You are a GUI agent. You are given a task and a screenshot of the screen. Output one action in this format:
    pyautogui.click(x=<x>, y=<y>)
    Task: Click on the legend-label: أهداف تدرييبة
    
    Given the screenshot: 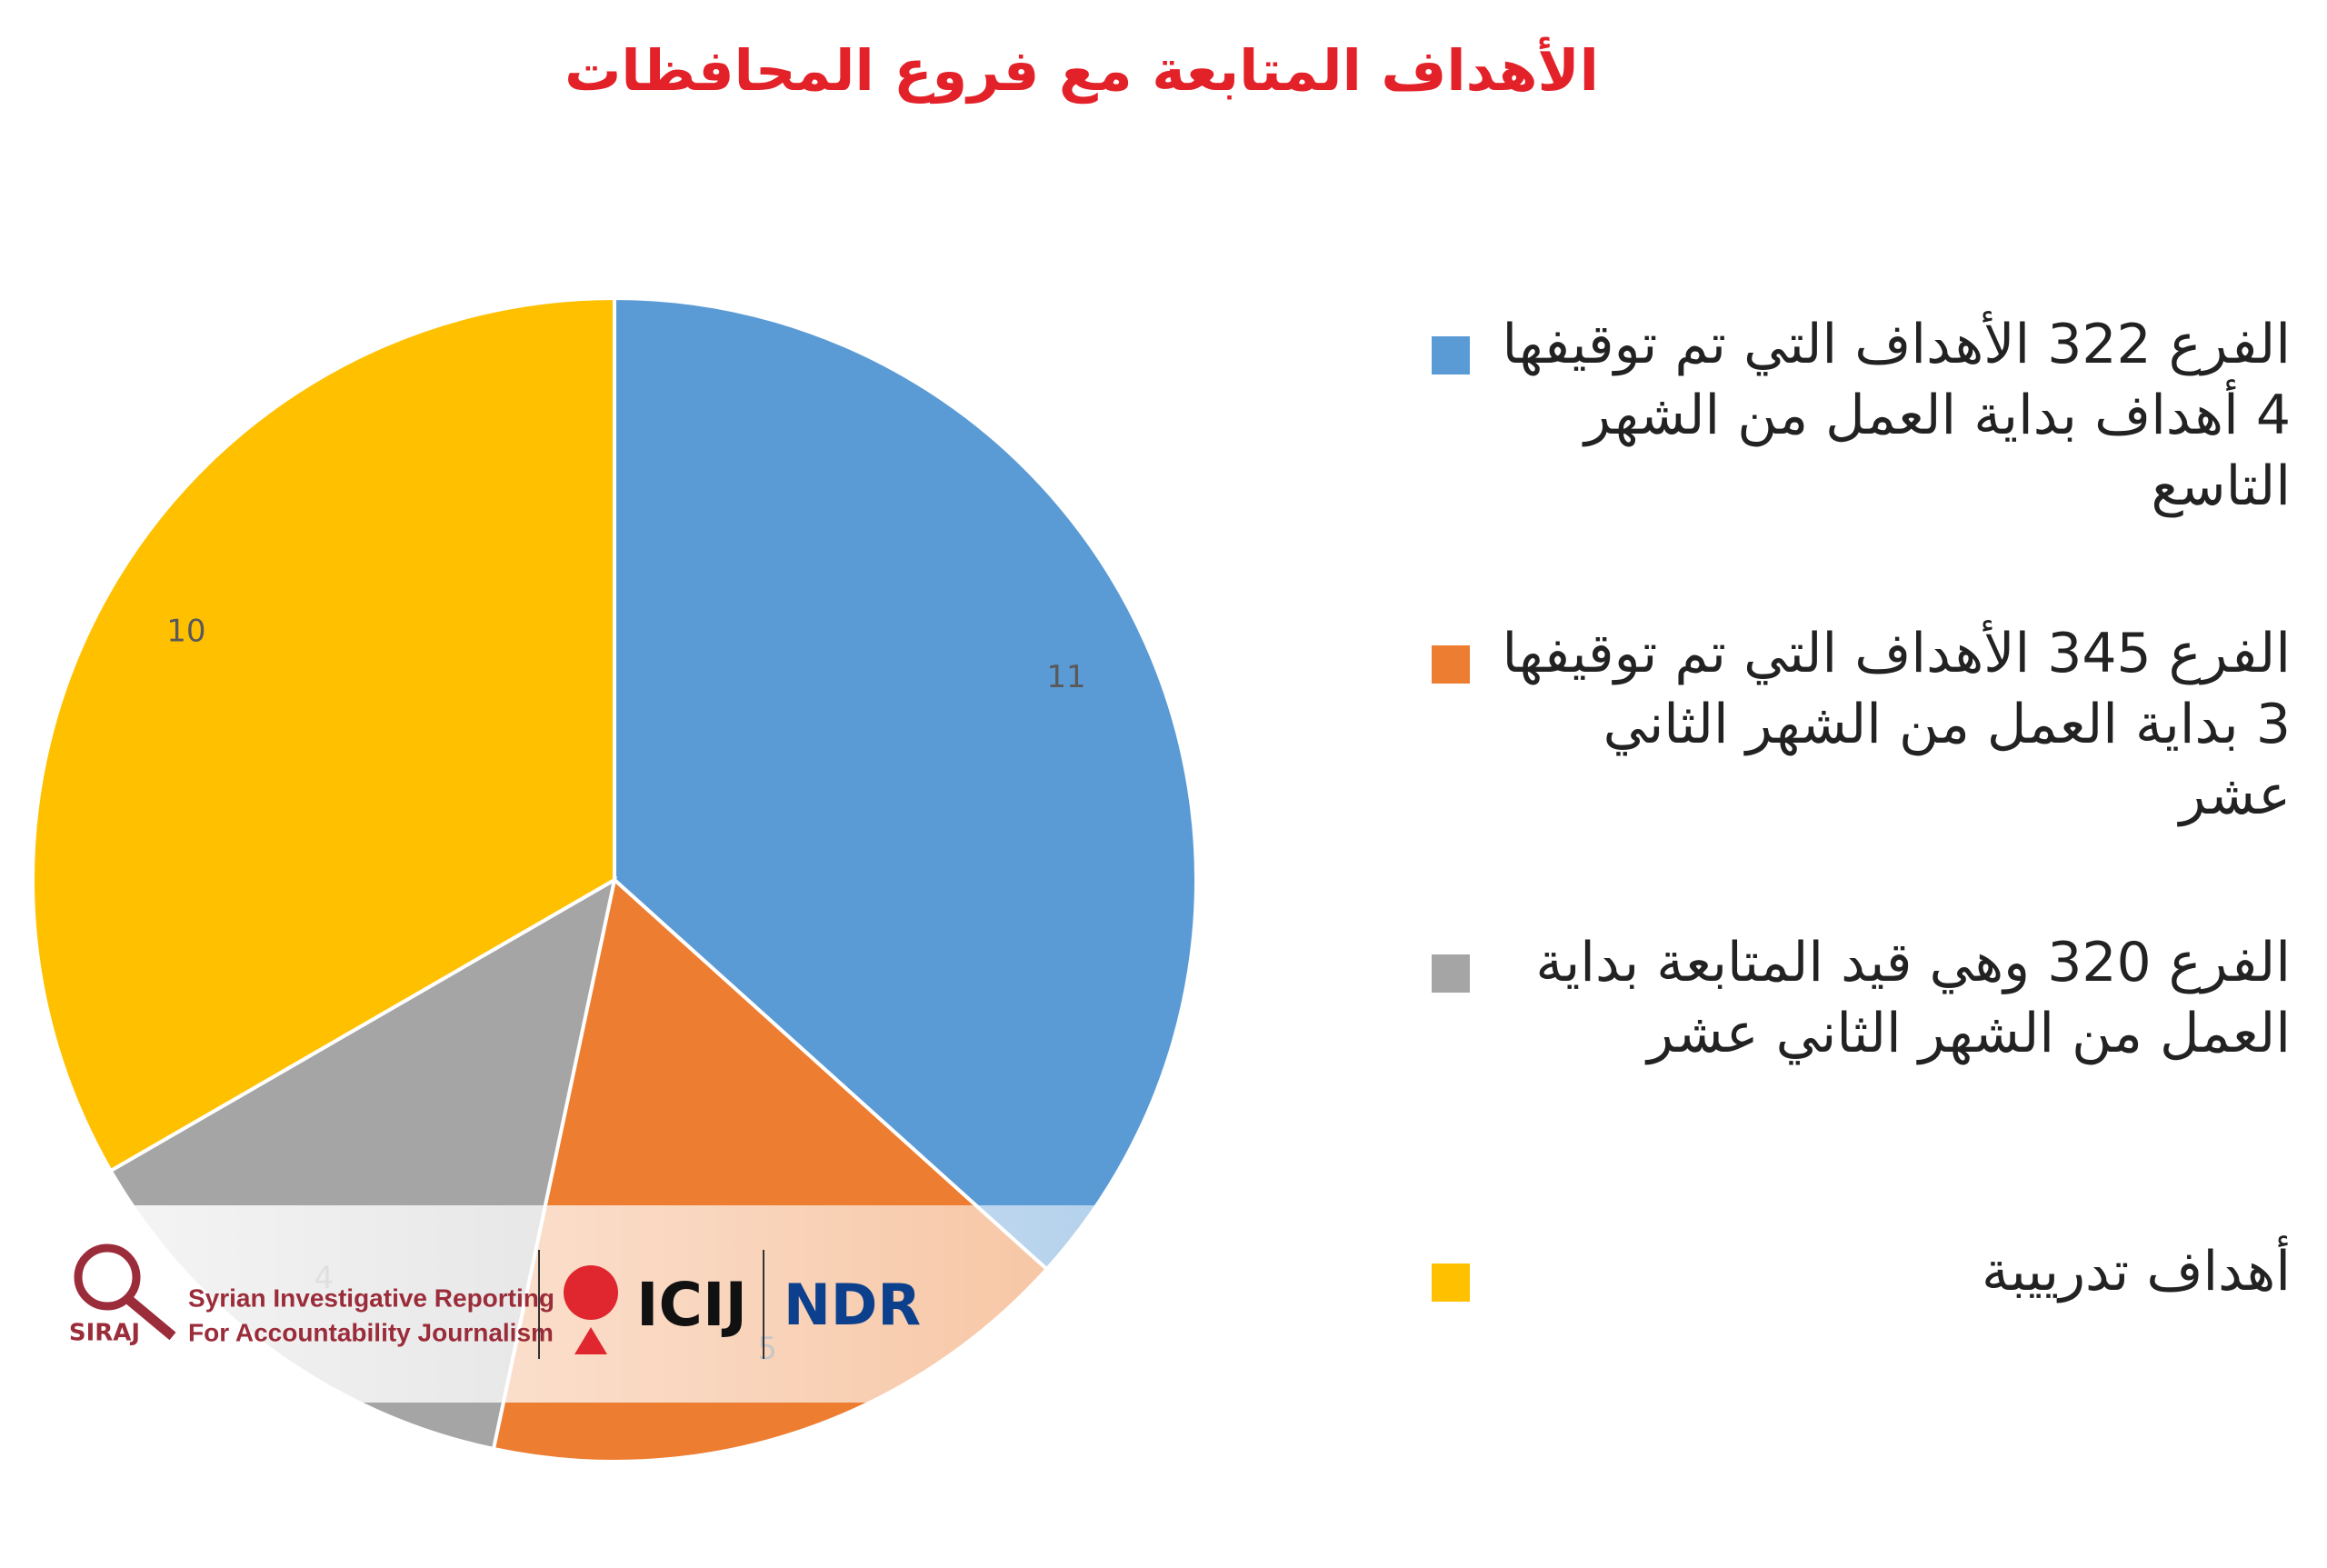 What is the action you would take?
    pyautogui.click(x=2136, y=1272)
    